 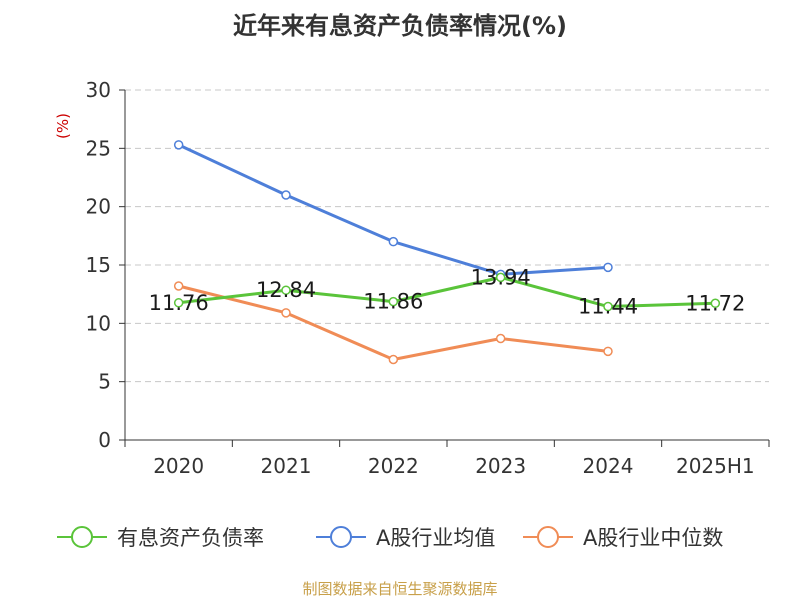 What do you see at coordinates (98, 207) in the screenshot?
I see `y-tick-label: 20` at bounding box center [98, 207].